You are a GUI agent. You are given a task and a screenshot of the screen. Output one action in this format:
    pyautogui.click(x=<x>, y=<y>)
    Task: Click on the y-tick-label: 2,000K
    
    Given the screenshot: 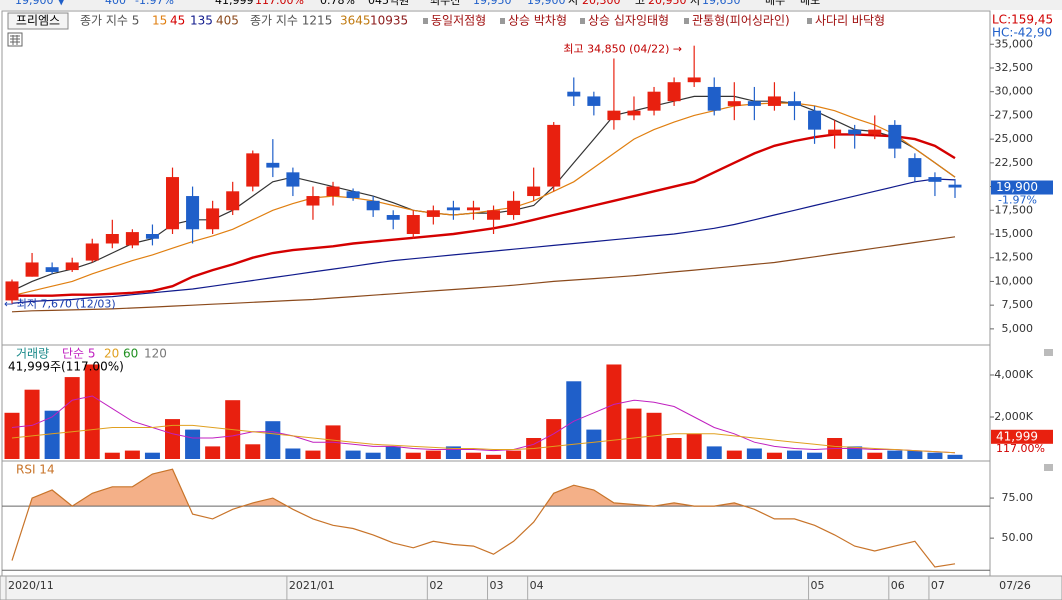 What is the action you would take?
    pyautogui.click(x=1013, y=416)
    